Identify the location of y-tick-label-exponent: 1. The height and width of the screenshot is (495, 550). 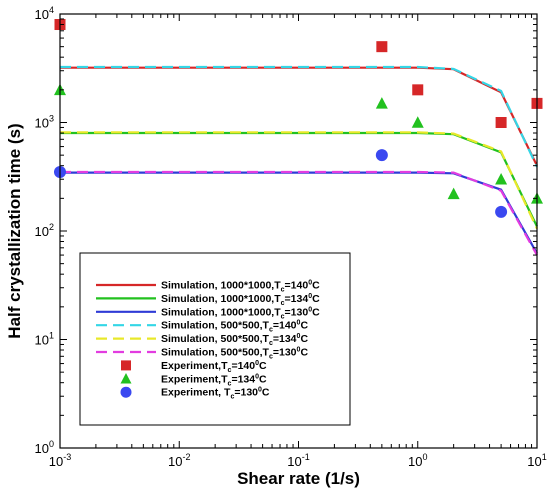
(51, 336).